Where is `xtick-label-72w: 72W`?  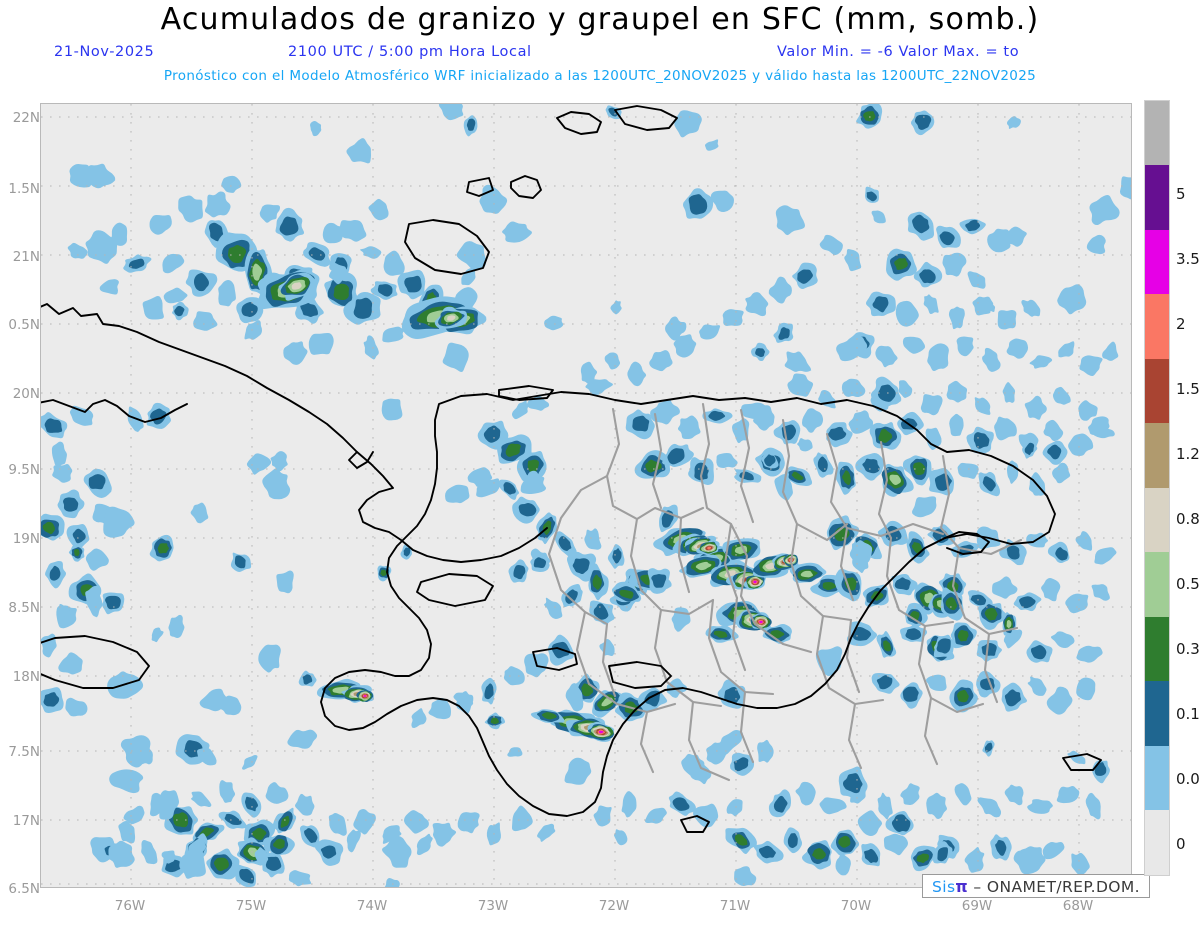
xtick-label-72w: 72W is located at coordinates (614, 906).